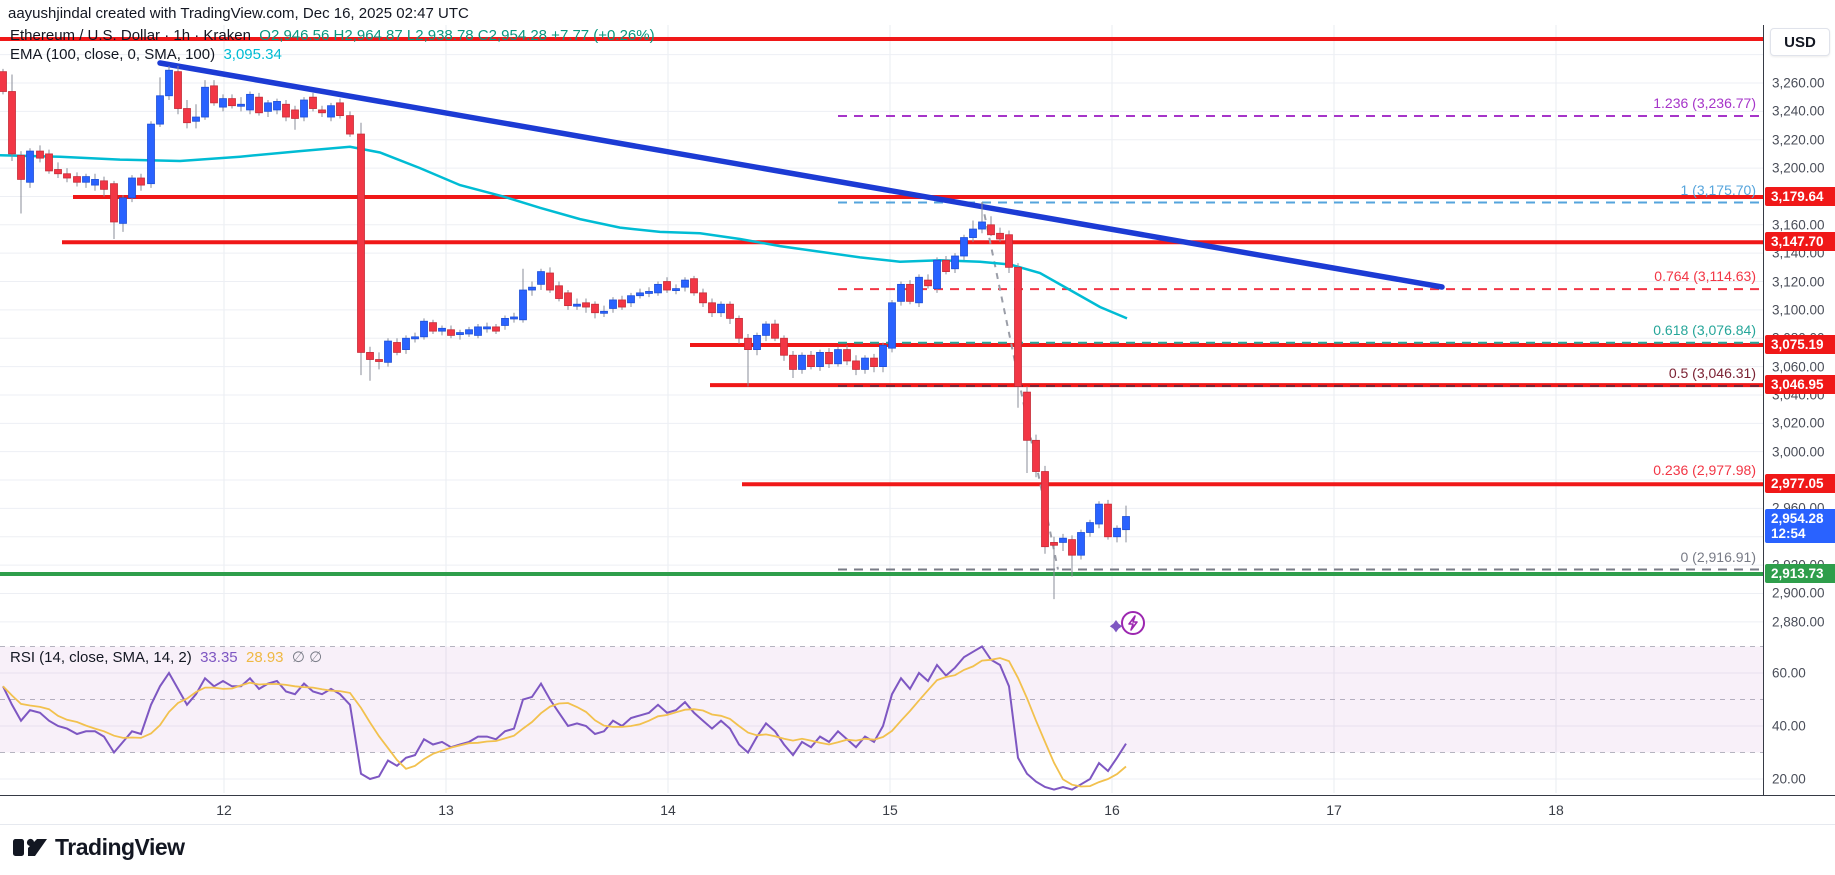  I want to click on price-tick: 3,100.00, so click(1798, 310).